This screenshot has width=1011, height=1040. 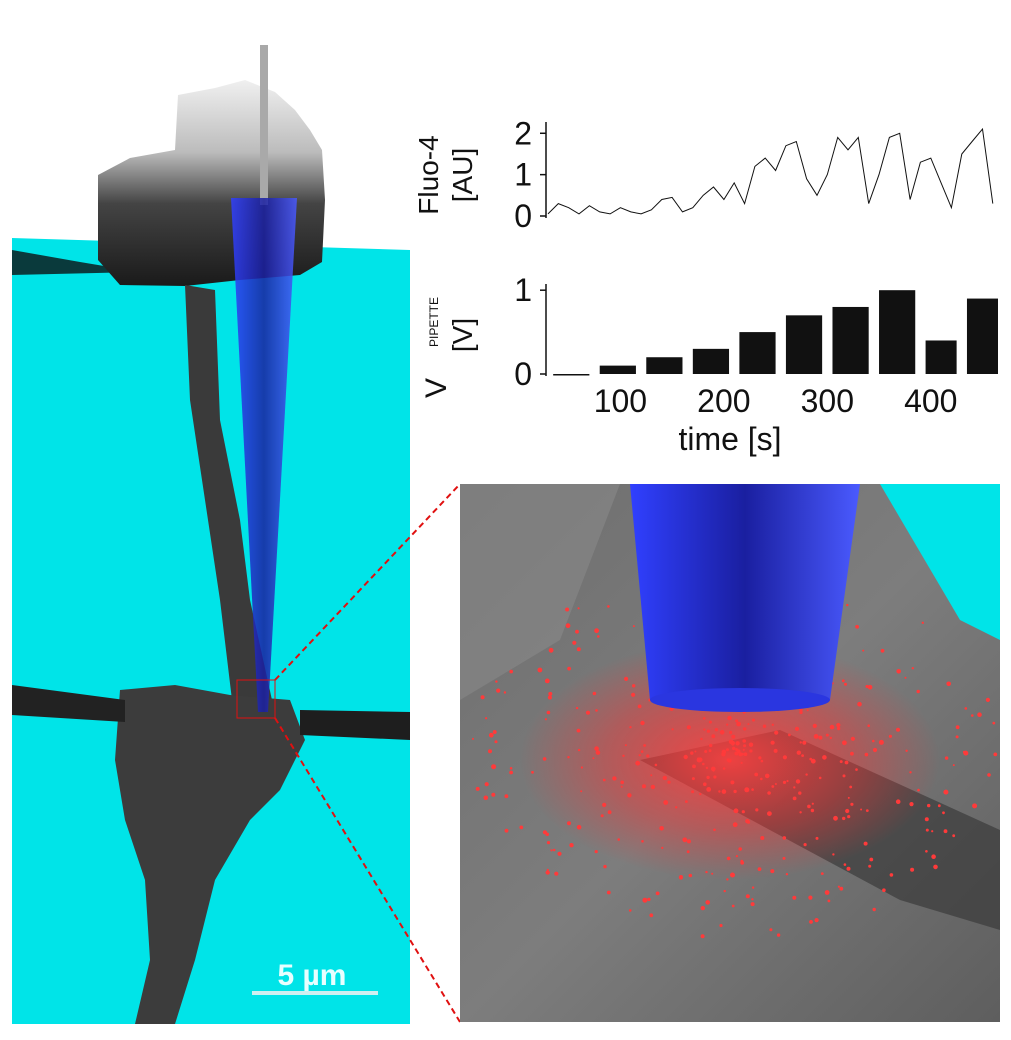 What do you see at coordinates (523, 374) in the screenshot?
I see `vpipette-ytick-label: 0` at bounding box center [523, 374].